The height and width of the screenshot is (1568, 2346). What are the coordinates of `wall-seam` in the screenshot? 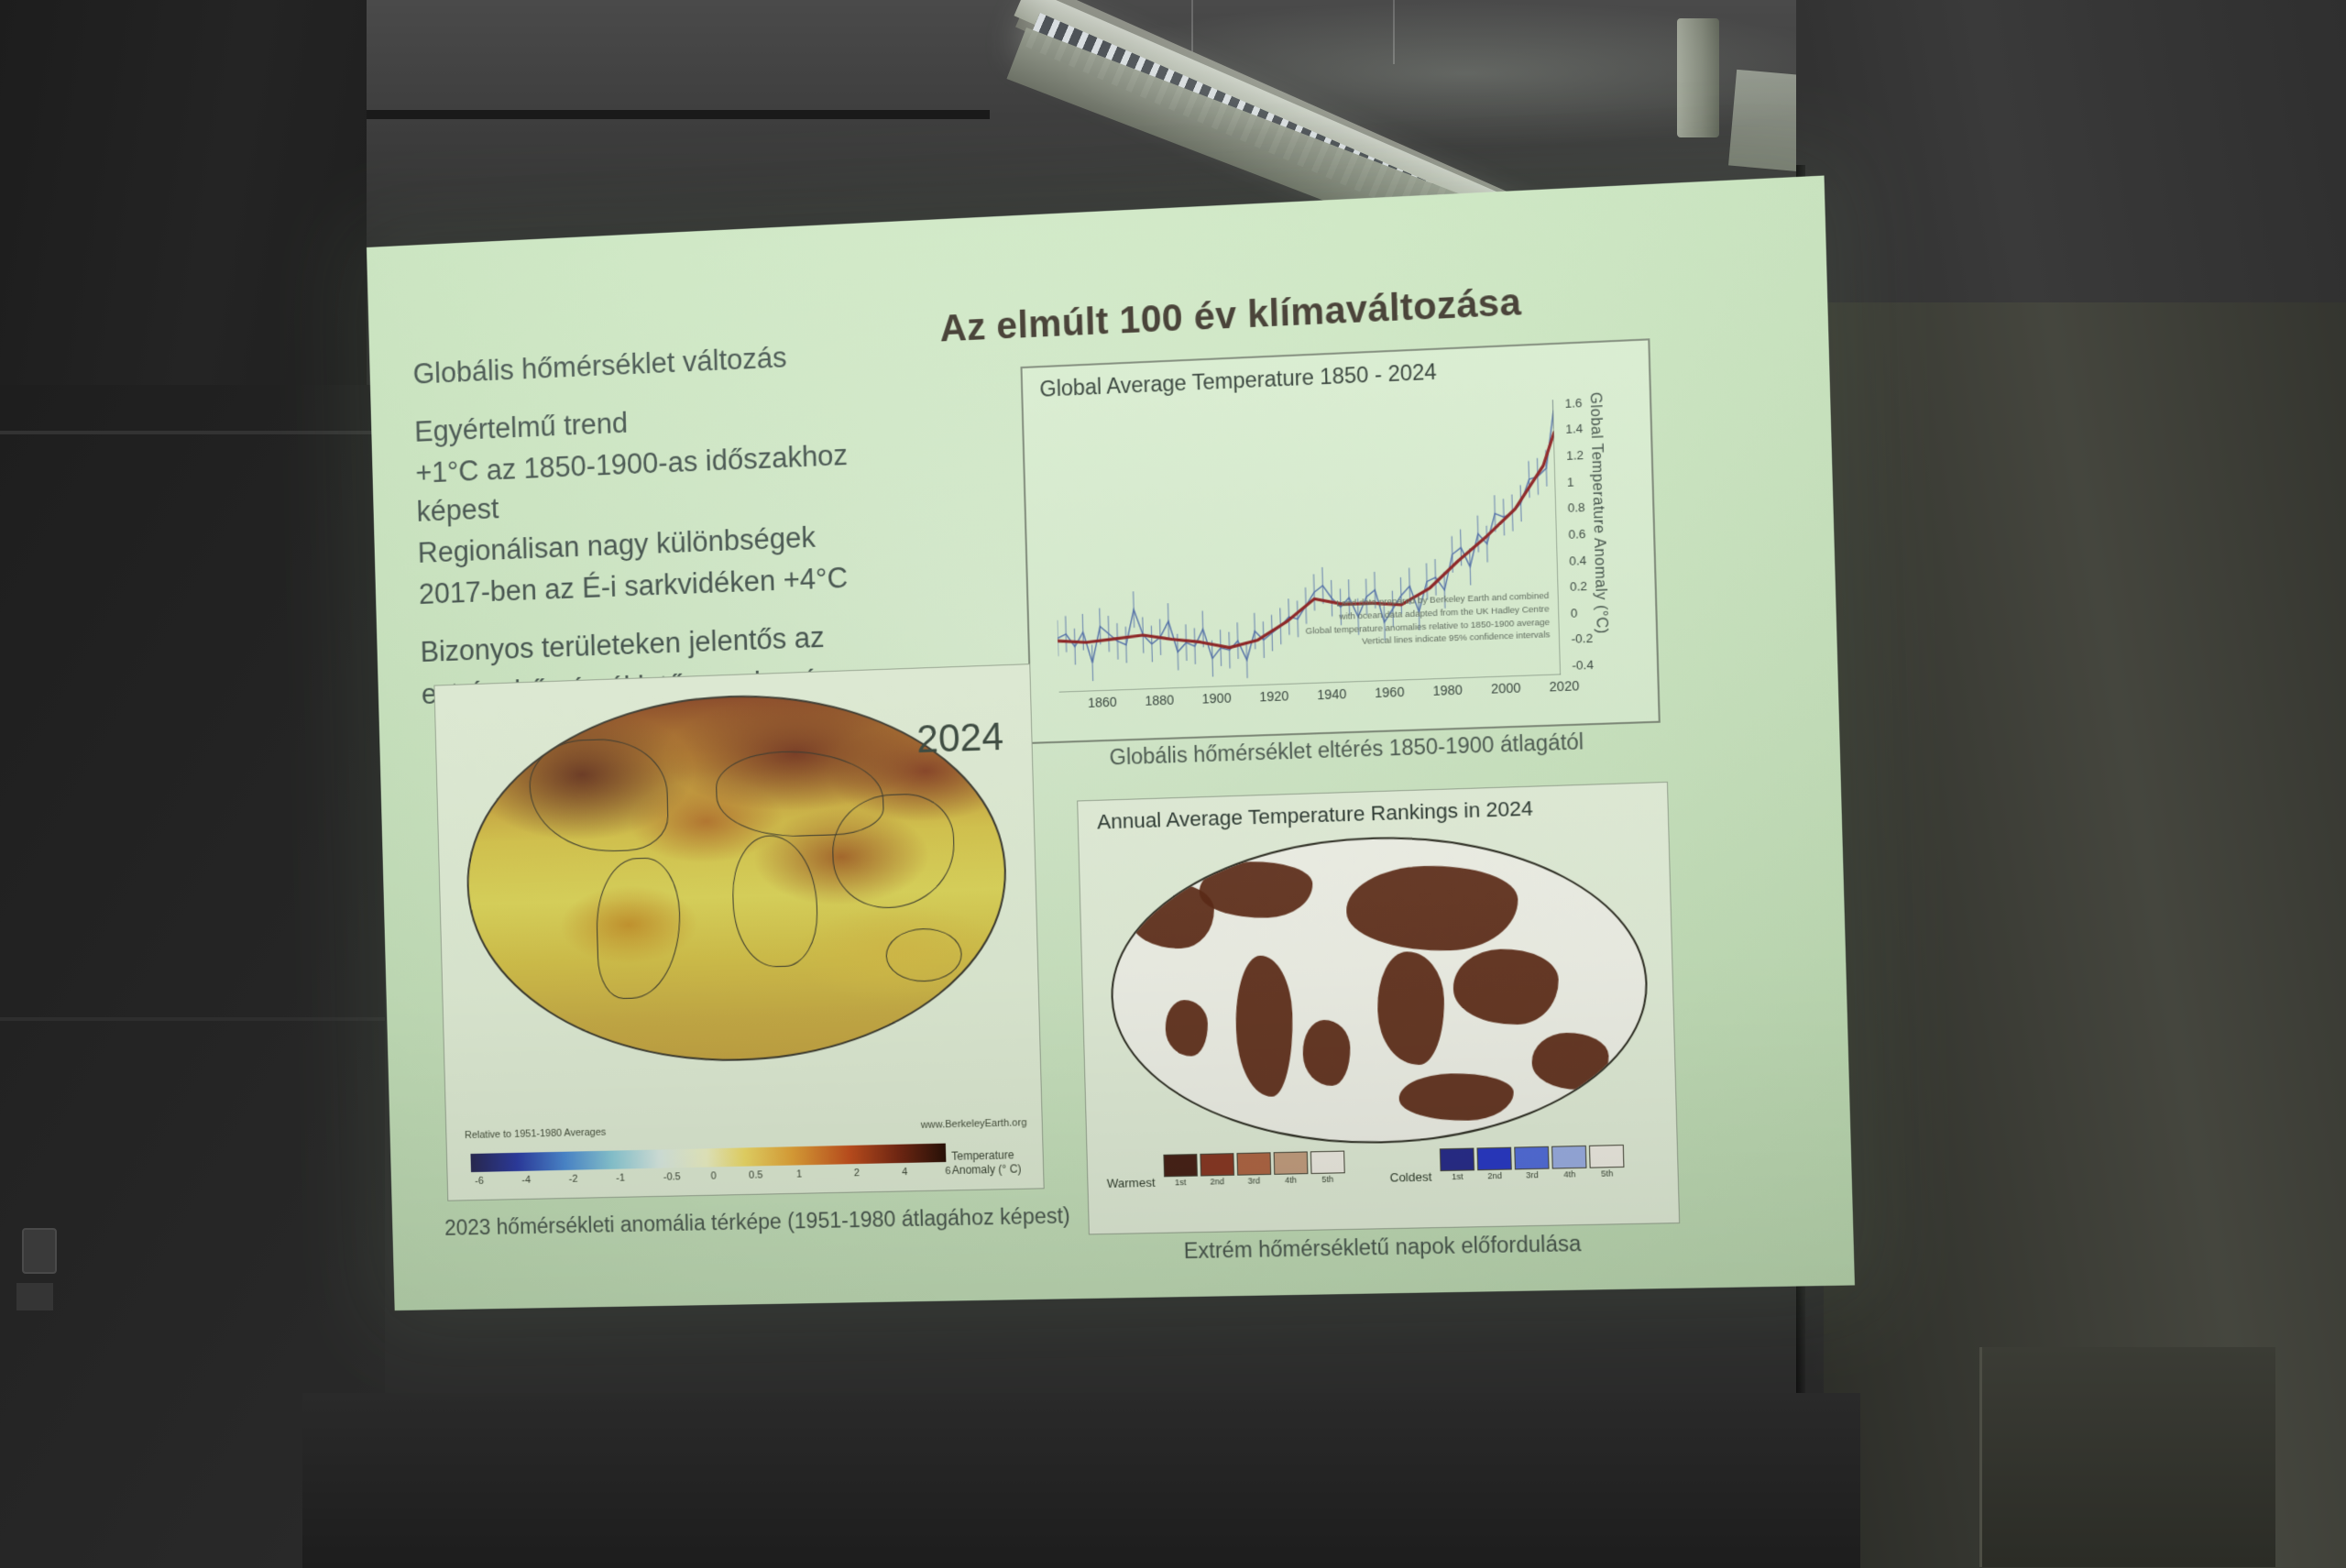 It's located at (192, 432).